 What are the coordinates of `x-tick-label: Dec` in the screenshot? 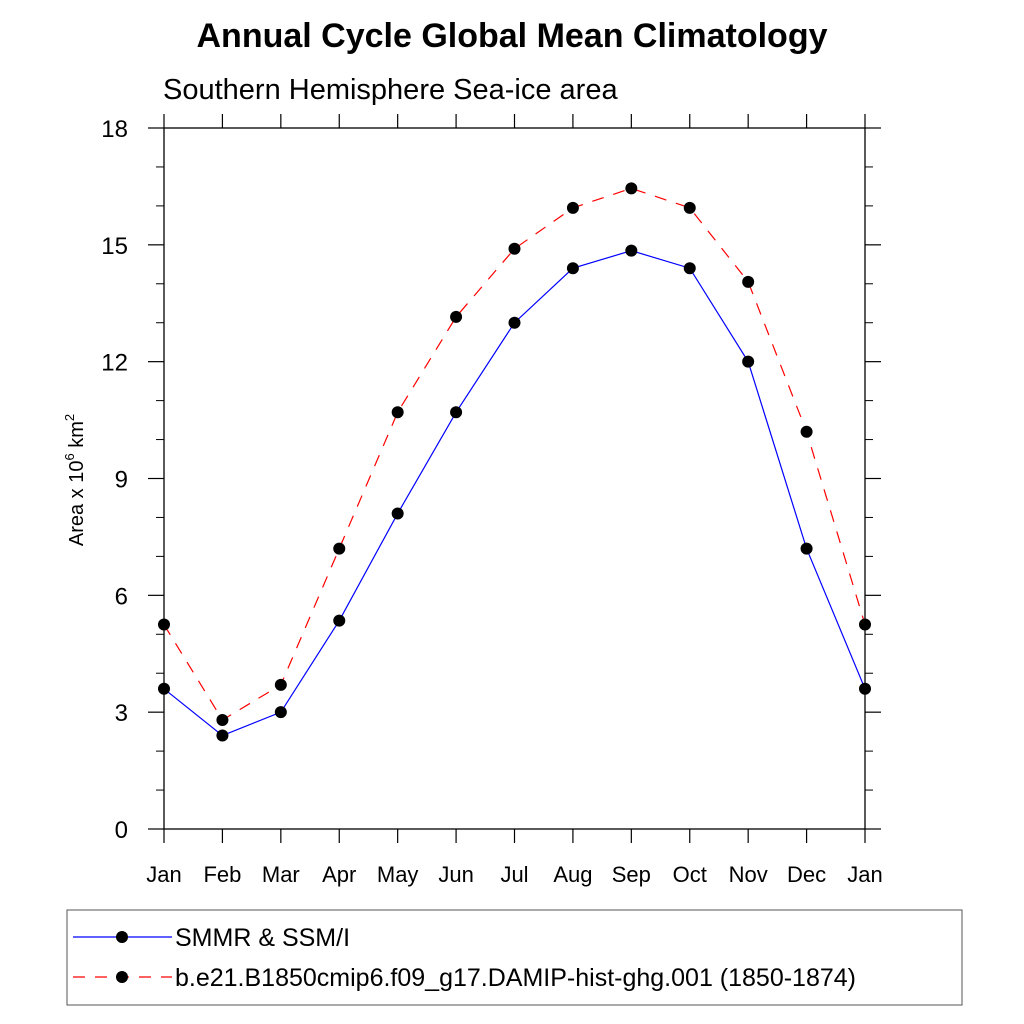 It's located at (806, 874).